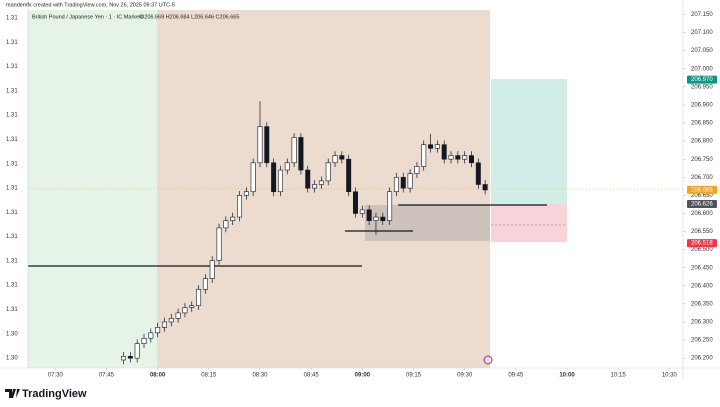 This screenshot has width=720, height=407. Describe the element at coordinates (363, 376) in the screenshot. I see `x-tick-label: 09:00` at that location.